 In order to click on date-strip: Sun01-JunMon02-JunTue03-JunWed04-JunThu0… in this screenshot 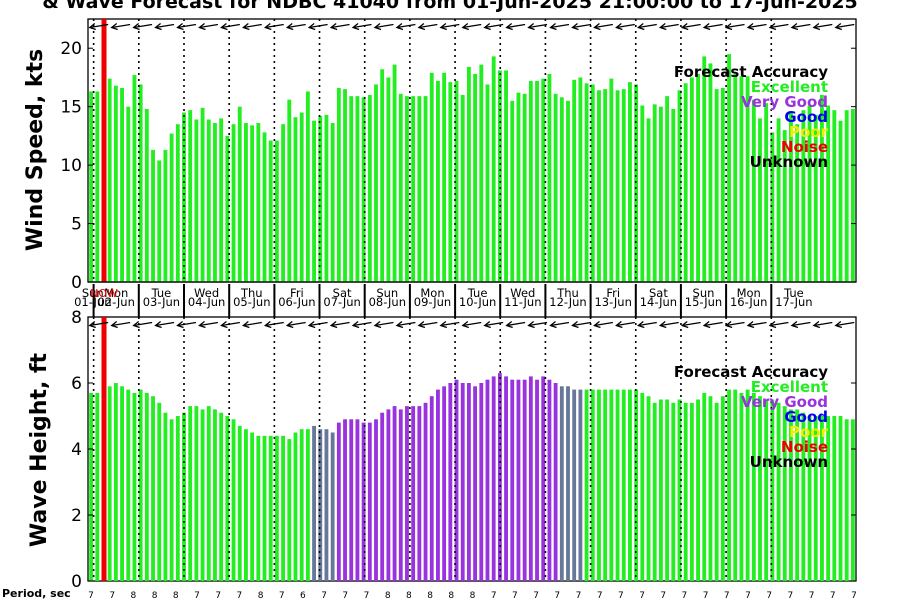, I will do `click(465, 299)`.